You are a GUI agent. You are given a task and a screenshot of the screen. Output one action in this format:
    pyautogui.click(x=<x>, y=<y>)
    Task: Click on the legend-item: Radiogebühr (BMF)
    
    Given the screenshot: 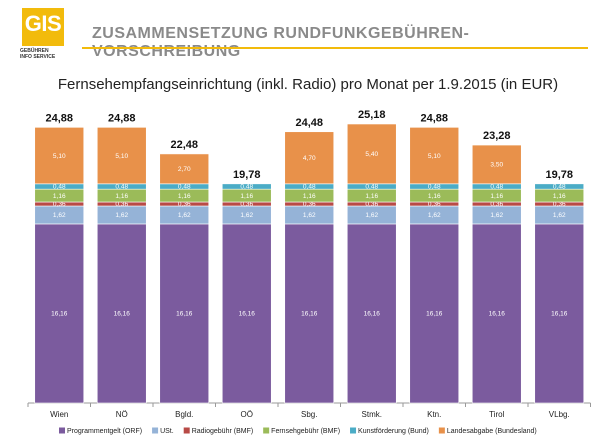 What is the action you would take?
    pyautogui.click(x=218, y=431)
    